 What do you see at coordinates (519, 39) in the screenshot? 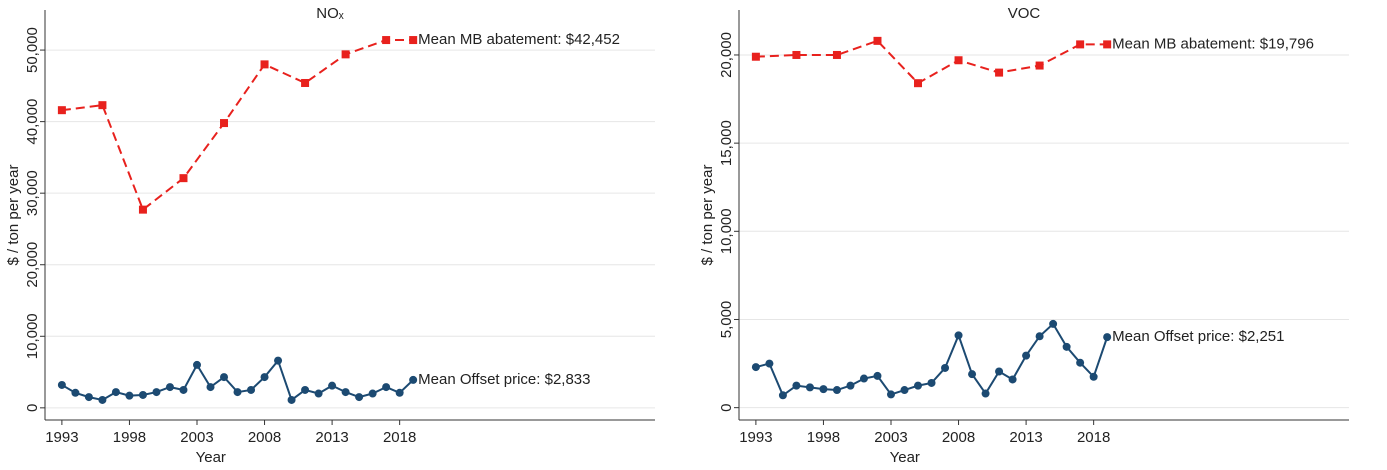
I see `annotation: Mean MB abatement: $42,452` at bounding box center [519, 39].